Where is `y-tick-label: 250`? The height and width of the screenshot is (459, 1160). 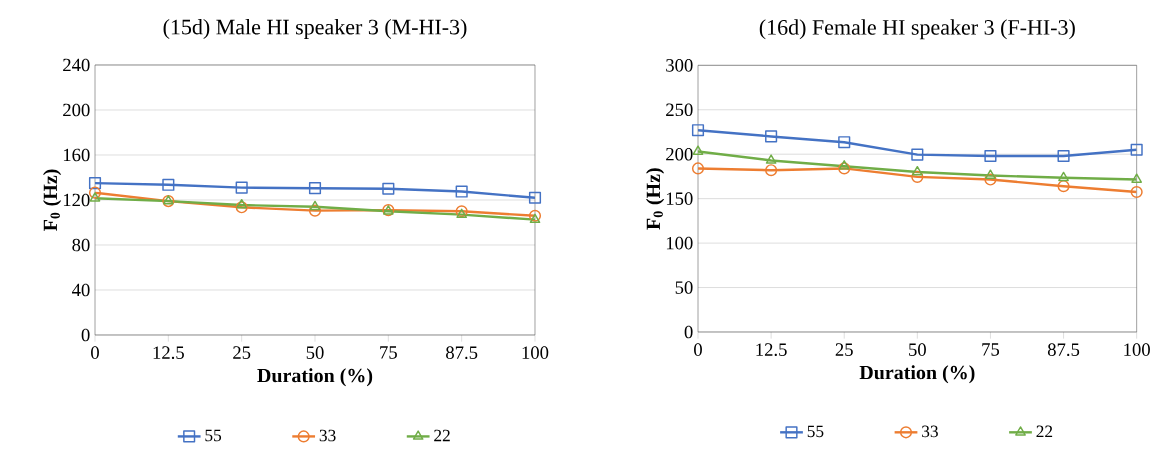 y-tick-label: 250 is located at coordinates (679, 110).